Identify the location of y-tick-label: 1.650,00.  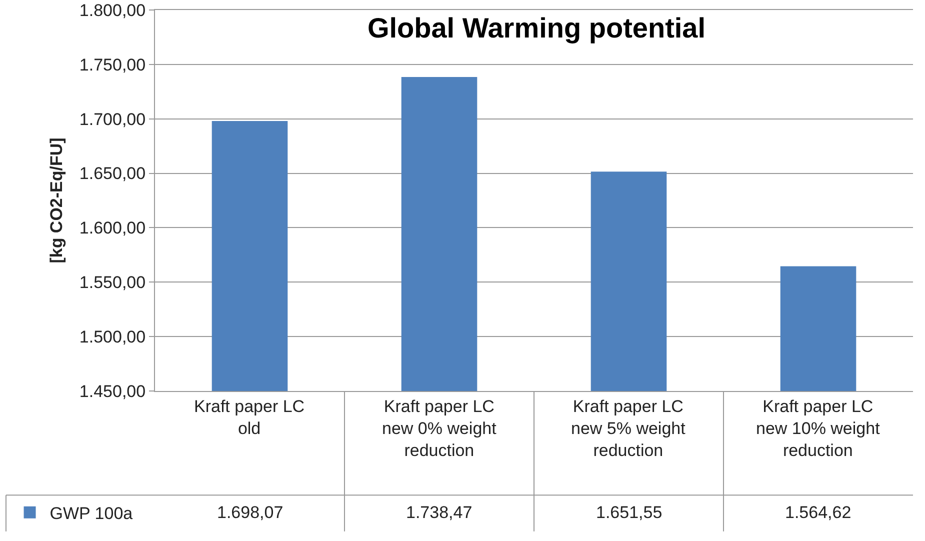
(112, 174).